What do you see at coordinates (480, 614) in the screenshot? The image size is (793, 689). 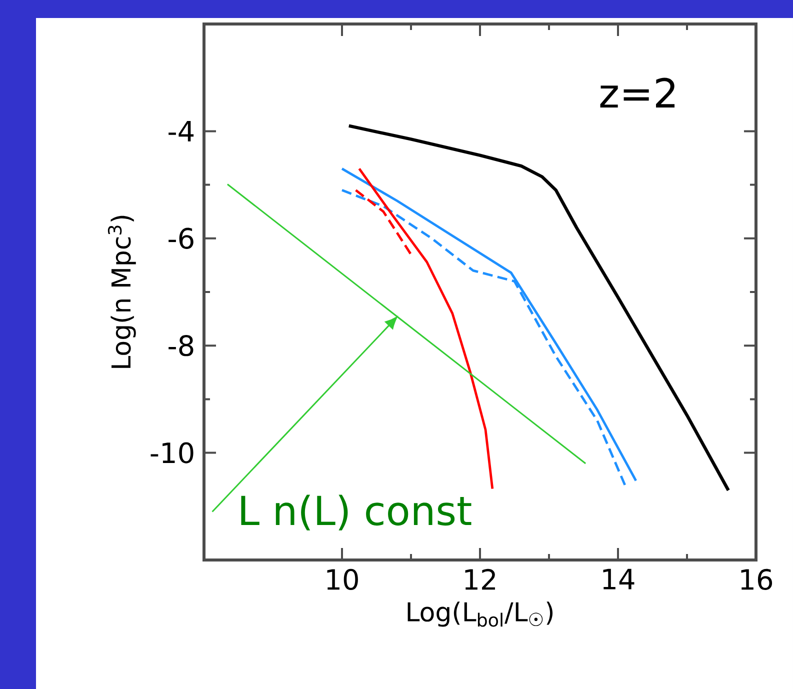 I see `x-axis-title: Log(L$_{bol}$/L$_{☉}$)` at bounding box center [480, 614].